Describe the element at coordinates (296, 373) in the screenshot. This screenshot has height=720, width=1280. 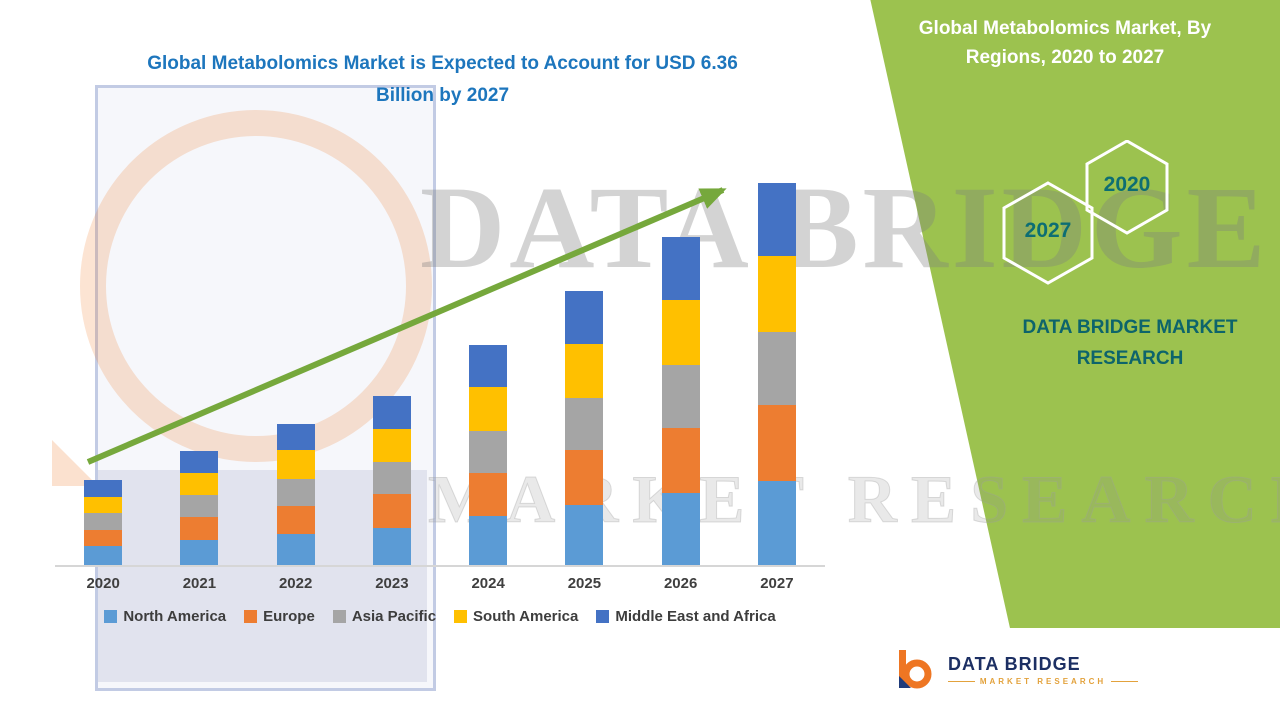
I see `bar-column-2022` at that location.